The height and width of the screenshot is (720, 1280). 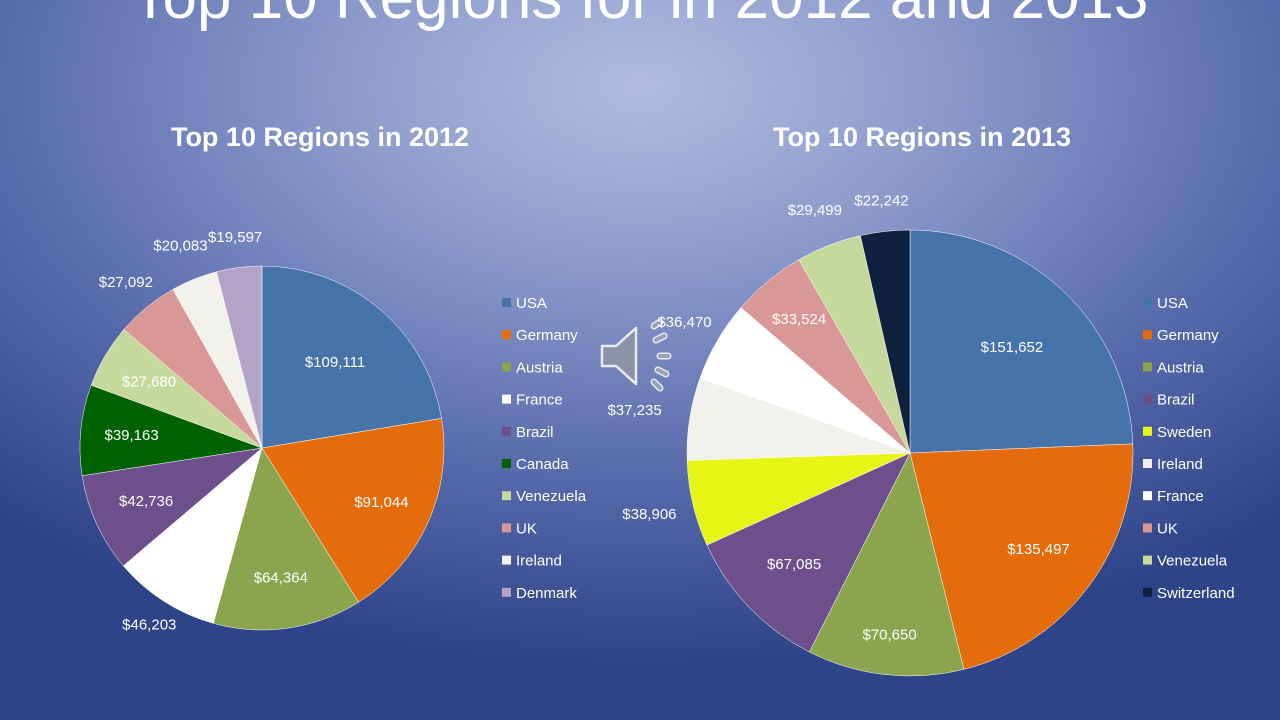 I want to click on pie-slice-france, so click(x=192, y=535).